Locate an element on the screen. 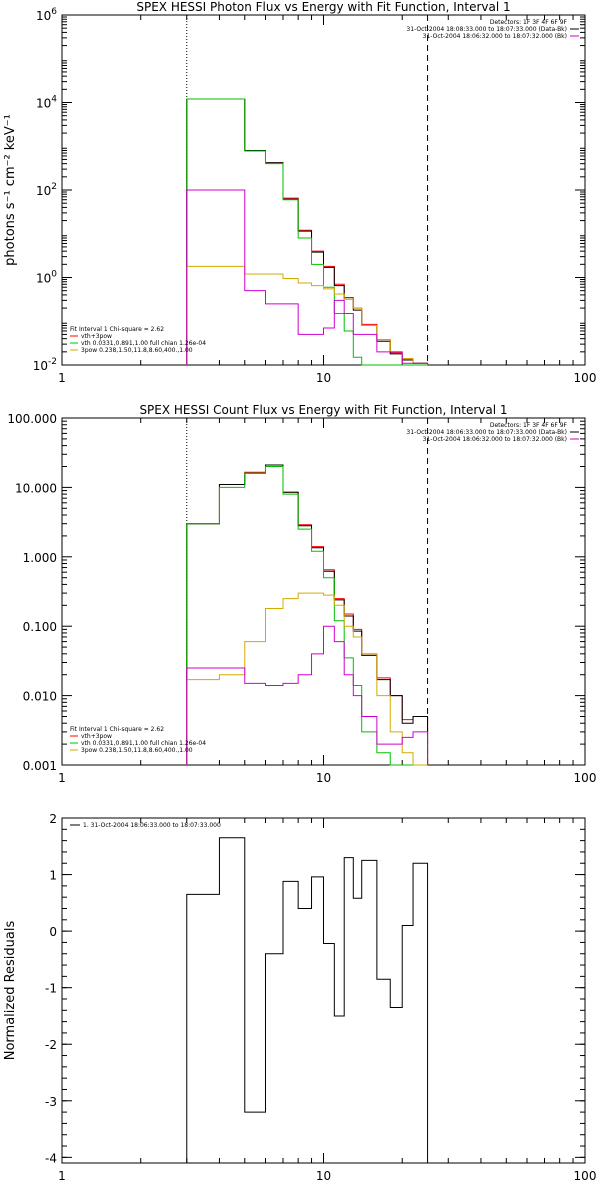 The image size is (600, 1200). panel1-series-4-step-line is located at coordinates (307, 315).